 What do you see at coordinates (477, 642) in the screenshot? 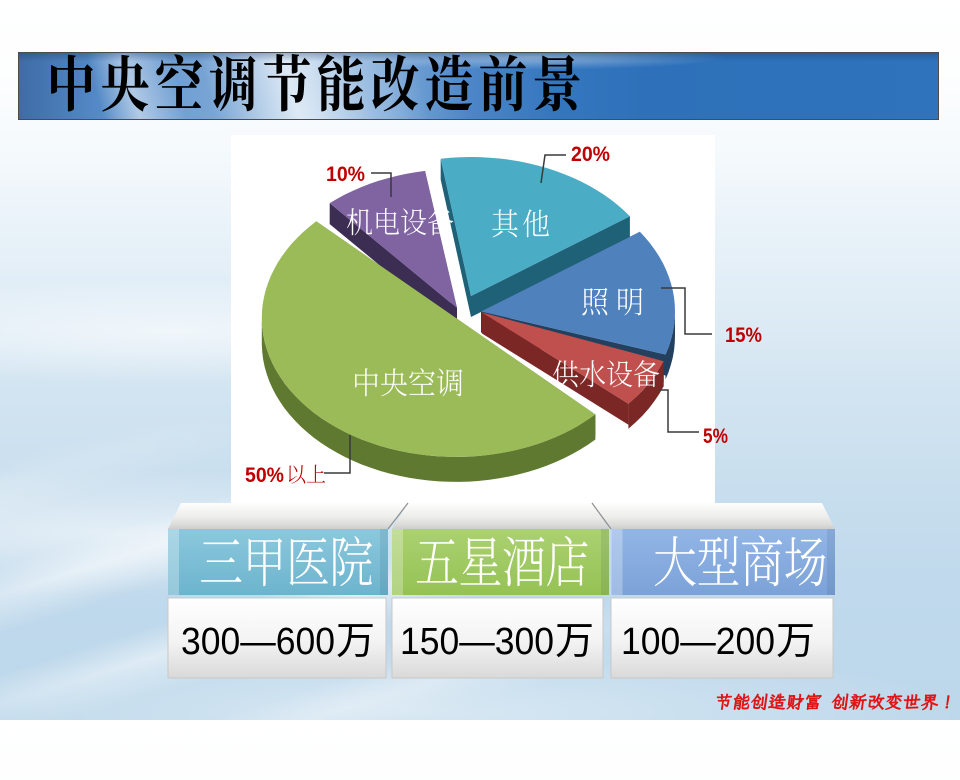
I see `svg-text: 150—300` at bounding box center [477, 642].